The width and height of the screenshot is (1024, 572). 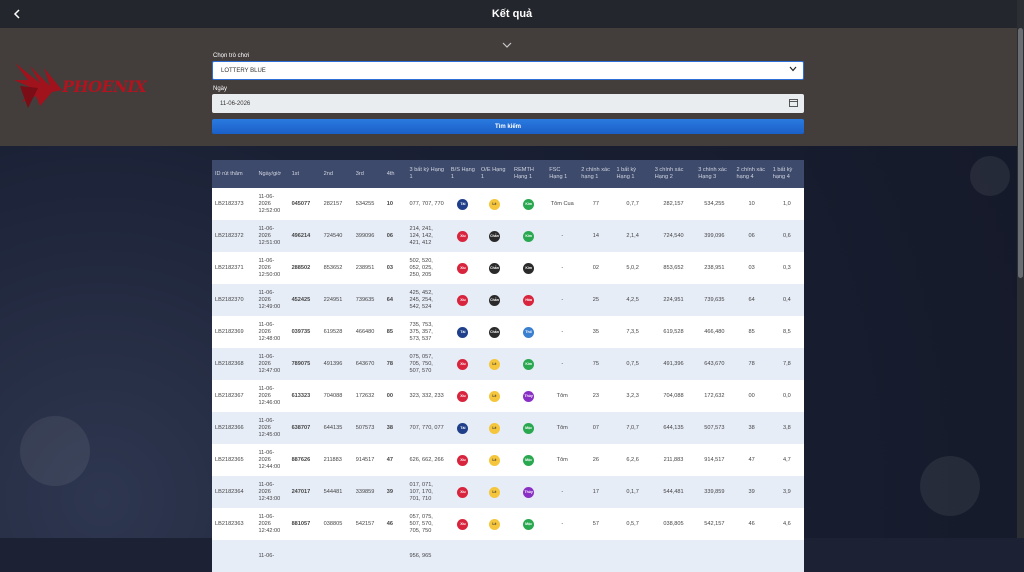 What do you see at coordinates (427, 174) in the screenshot?
I see `column-header: 3 bất kỳ Hạng 1` at bounding box center [427, 174].